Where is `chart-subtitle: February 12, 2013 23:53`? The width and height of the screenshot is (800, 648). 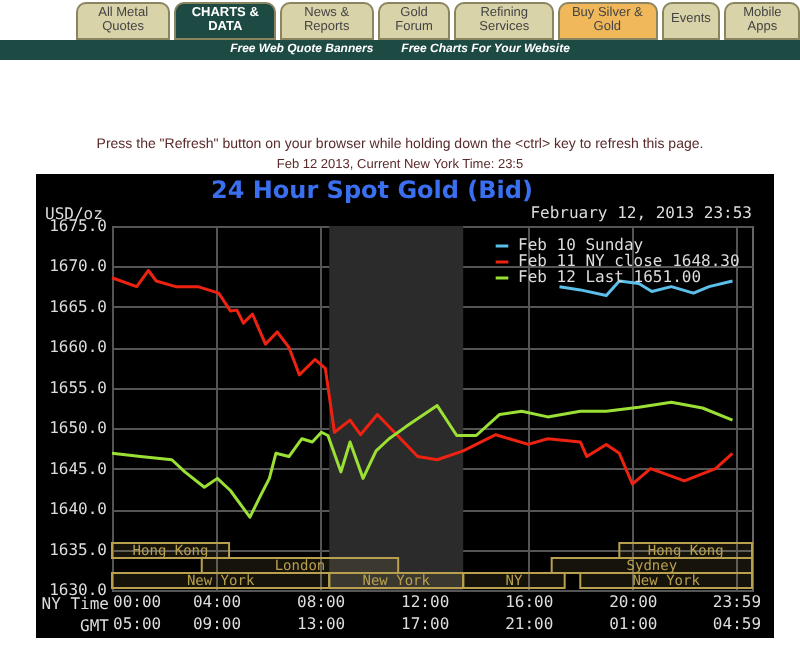
chart-subtitle: February 12, 2013 23:53 is located at coordinates (641, 213).